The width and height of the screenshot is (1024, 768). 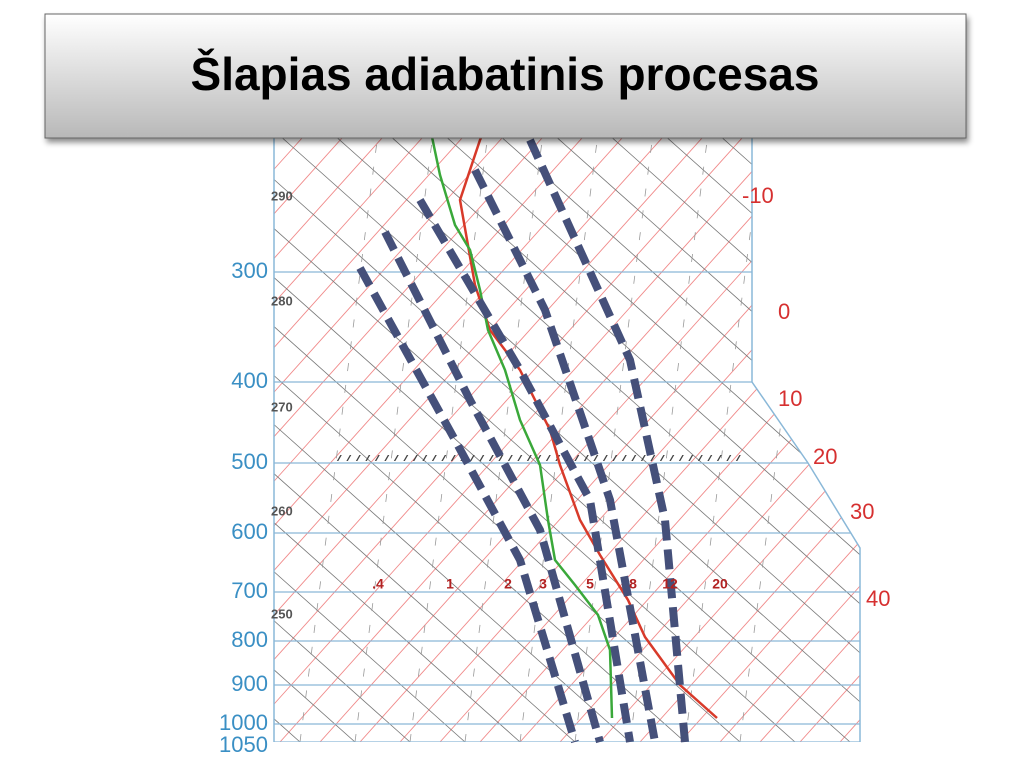 What do you see at coordinates (249, 531) in the screenshot?
I see `pressure-label: 600` at bounding box center [249, 531].